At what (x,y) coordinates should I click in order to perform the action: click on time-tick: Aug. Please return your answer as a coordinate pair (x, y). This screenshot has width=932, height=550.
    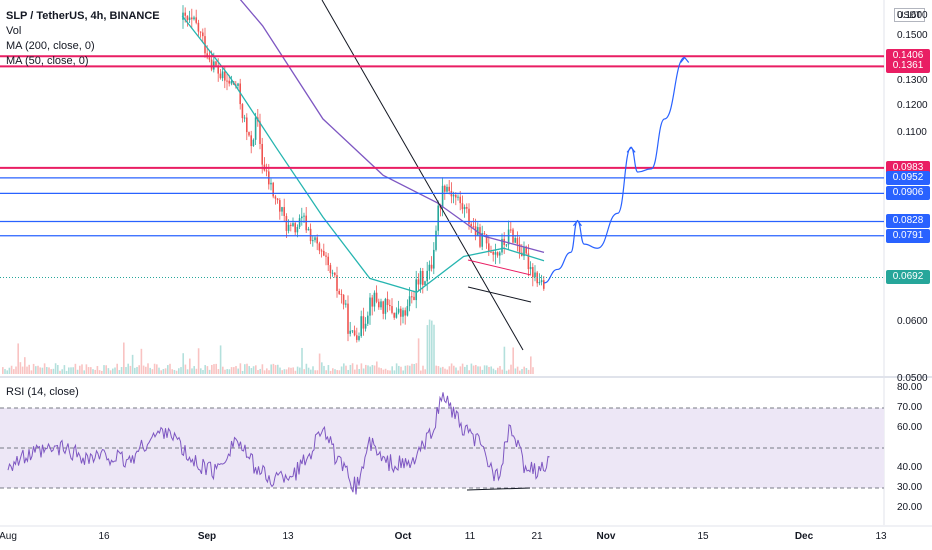
    Looking at the image, I should click on (8, 536).